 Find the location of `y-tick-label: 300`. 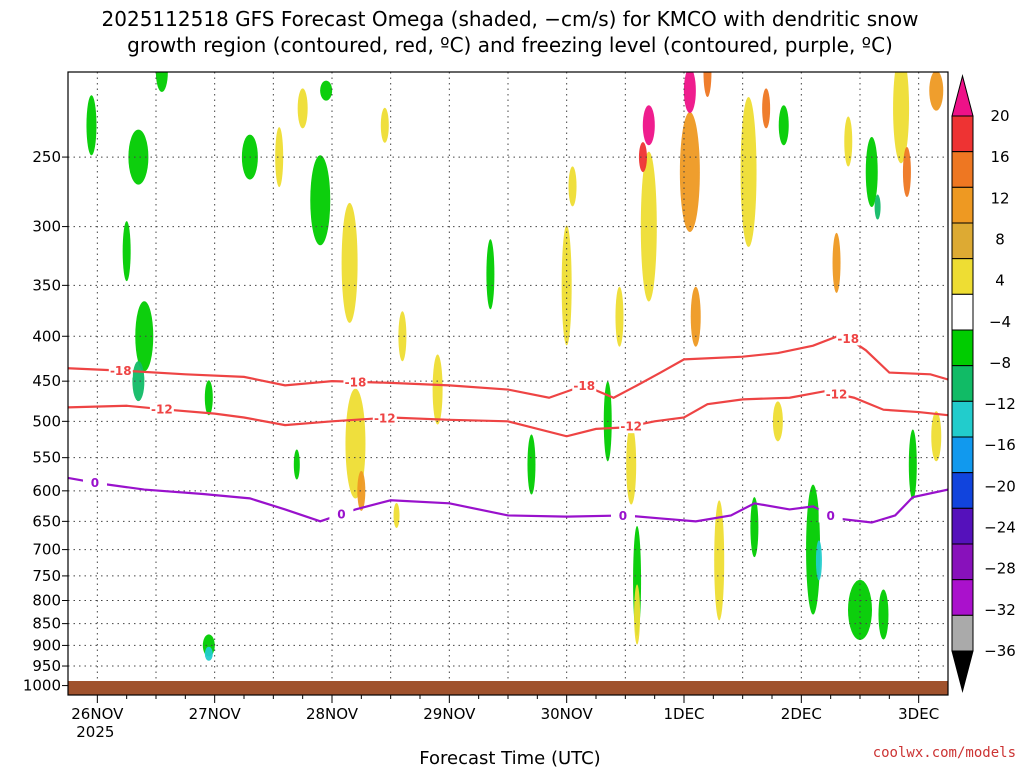

y-tick-label: 300 is located at coordinates (46, 227).